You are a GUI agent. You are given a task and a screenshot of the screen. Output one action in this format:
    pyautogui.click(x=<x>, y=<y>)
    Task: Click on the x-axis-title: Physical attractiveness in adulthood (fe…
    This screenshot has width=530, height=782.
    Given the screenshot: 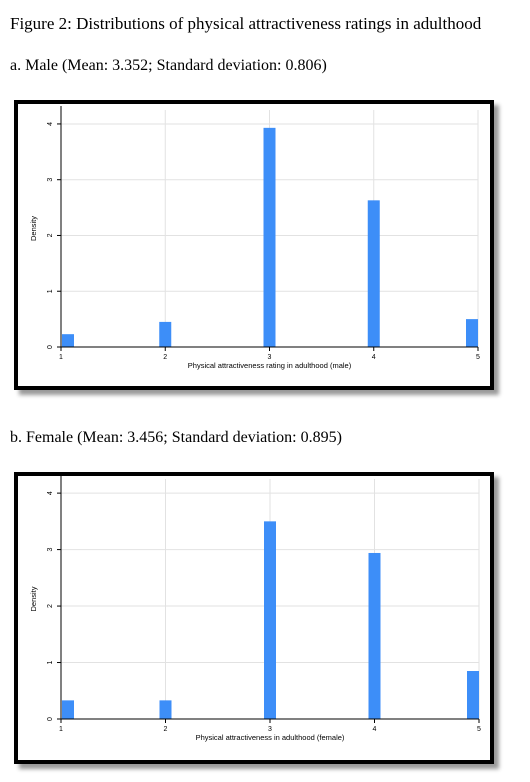 What is the action you would take?
    pyautogui.click(x=270, y=737)
    